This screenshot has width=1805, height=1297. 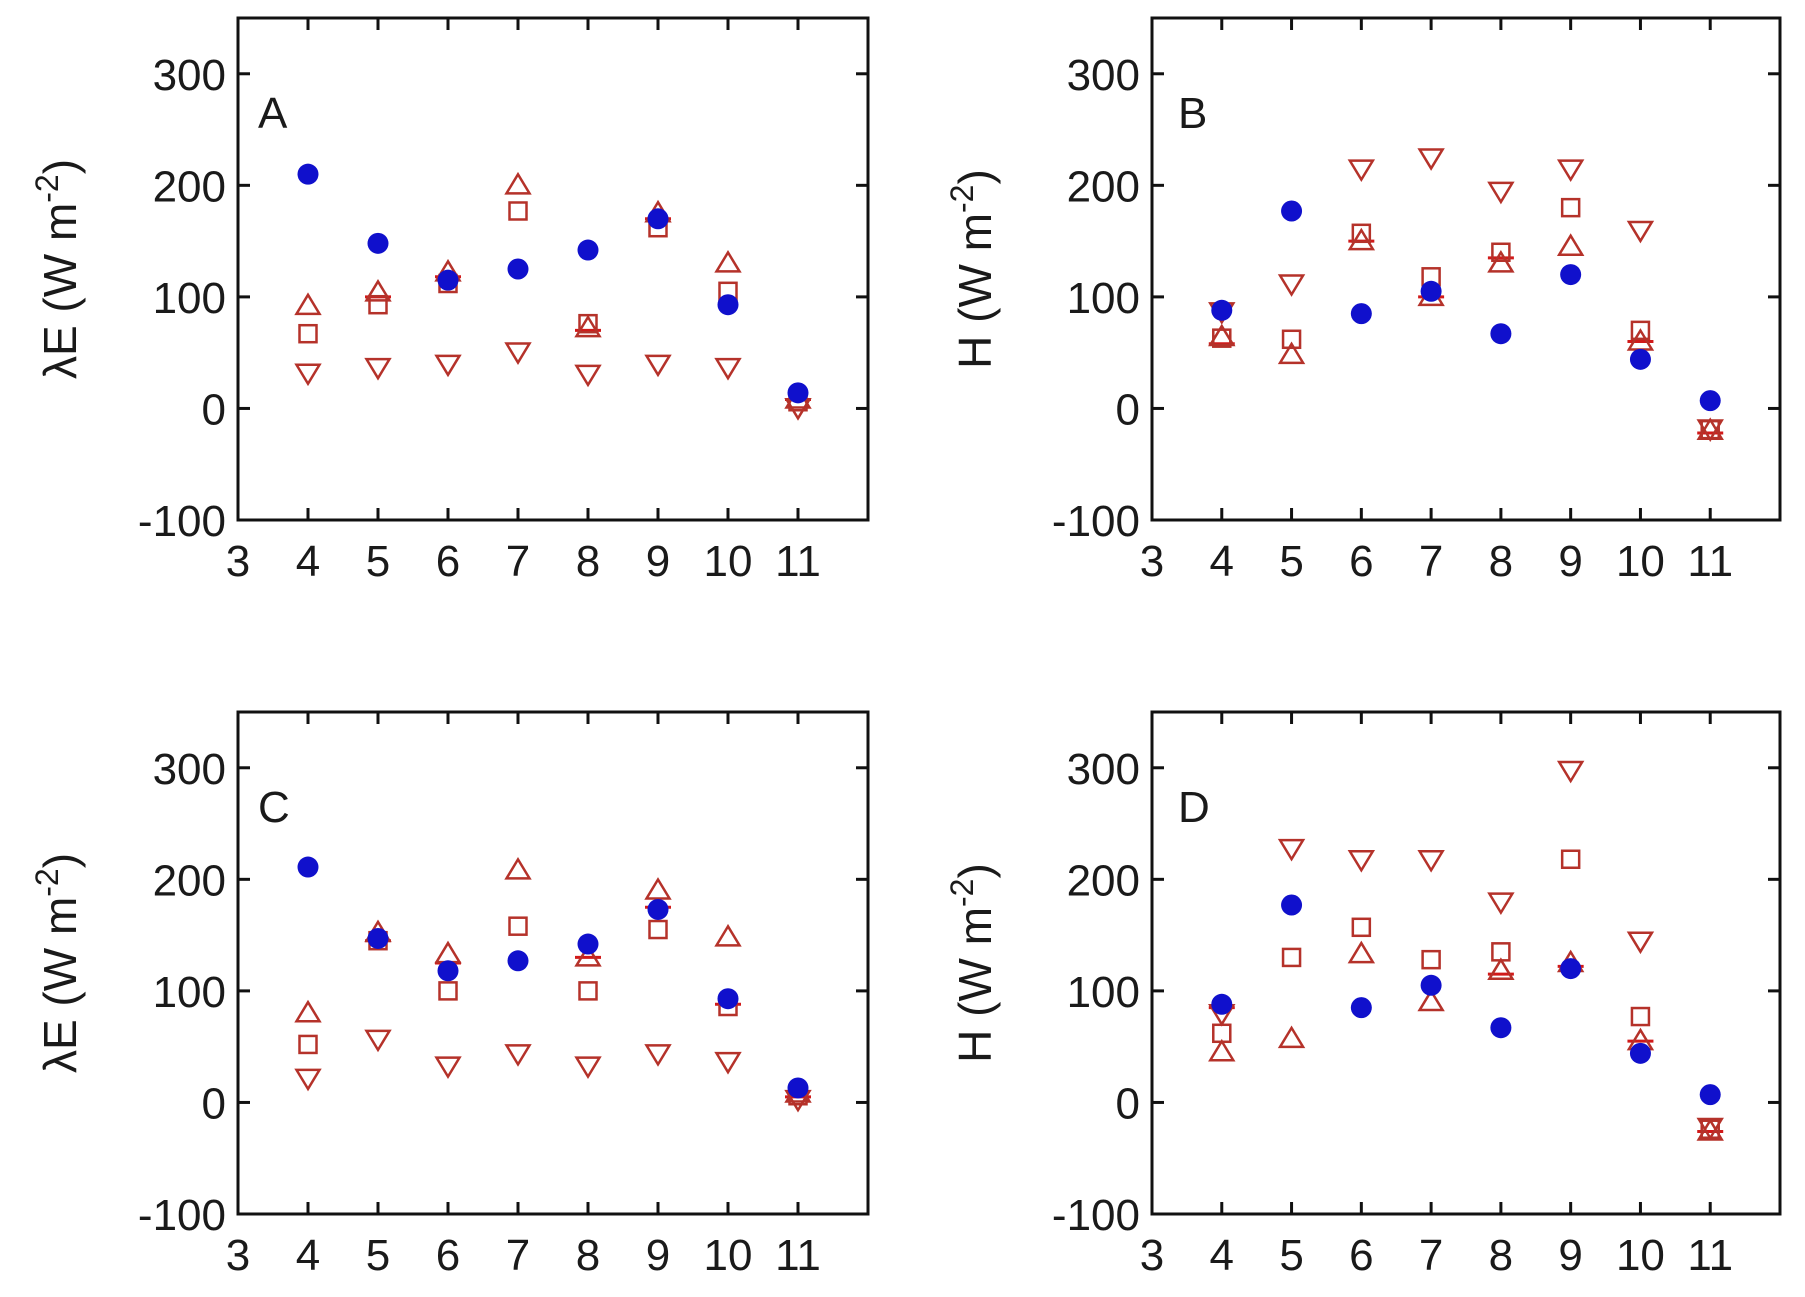 What do you see at coordinates (273, 113) in the screenshot?
I see `panel-label: A` at bounding box center [273, 113].